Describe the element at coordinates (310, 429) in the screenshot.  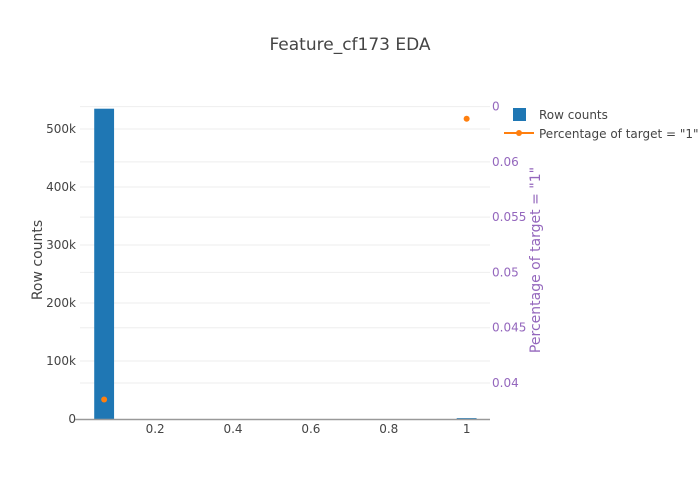
I see `x-tick-label: 0.6` at that location.